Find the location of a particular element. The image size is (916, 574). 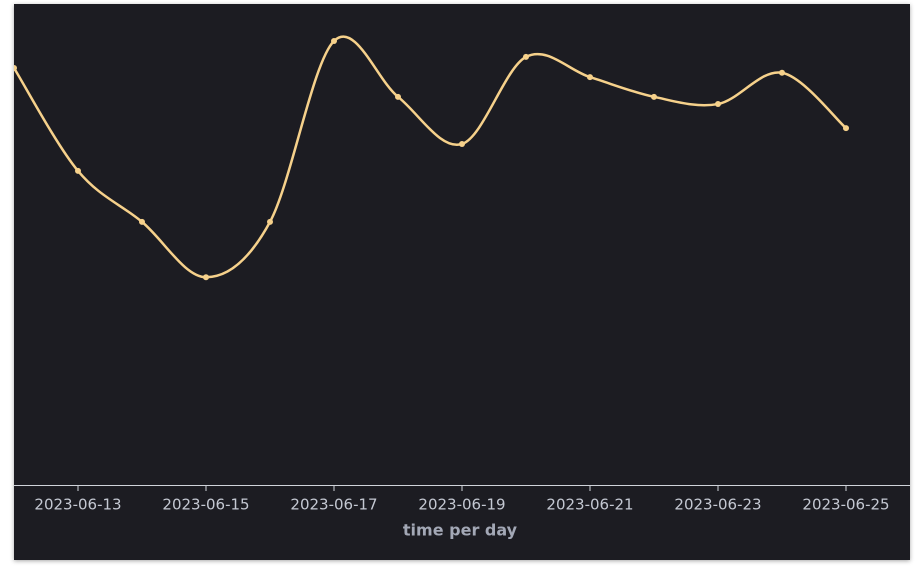

x-tick-label: 2023-06-25 is located at coordinates (845, 505).